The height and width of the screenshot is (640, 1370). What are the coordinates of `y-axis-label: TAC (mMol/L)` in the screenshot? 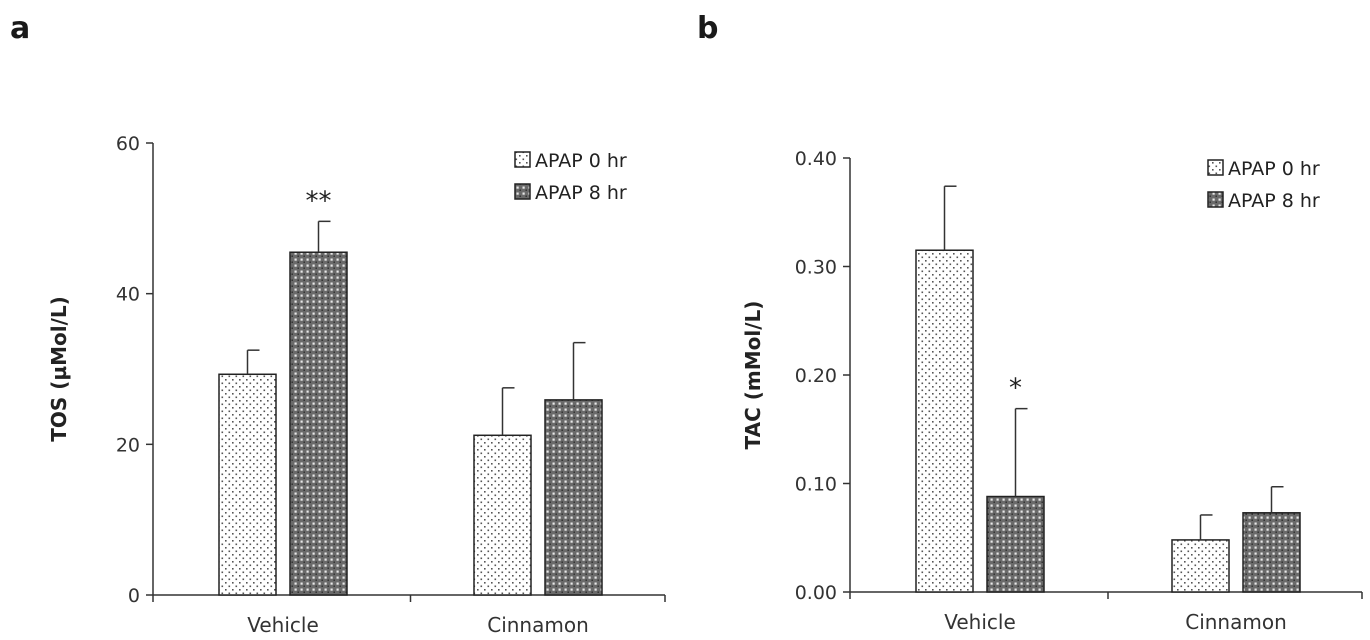 It's located at (753, 375).